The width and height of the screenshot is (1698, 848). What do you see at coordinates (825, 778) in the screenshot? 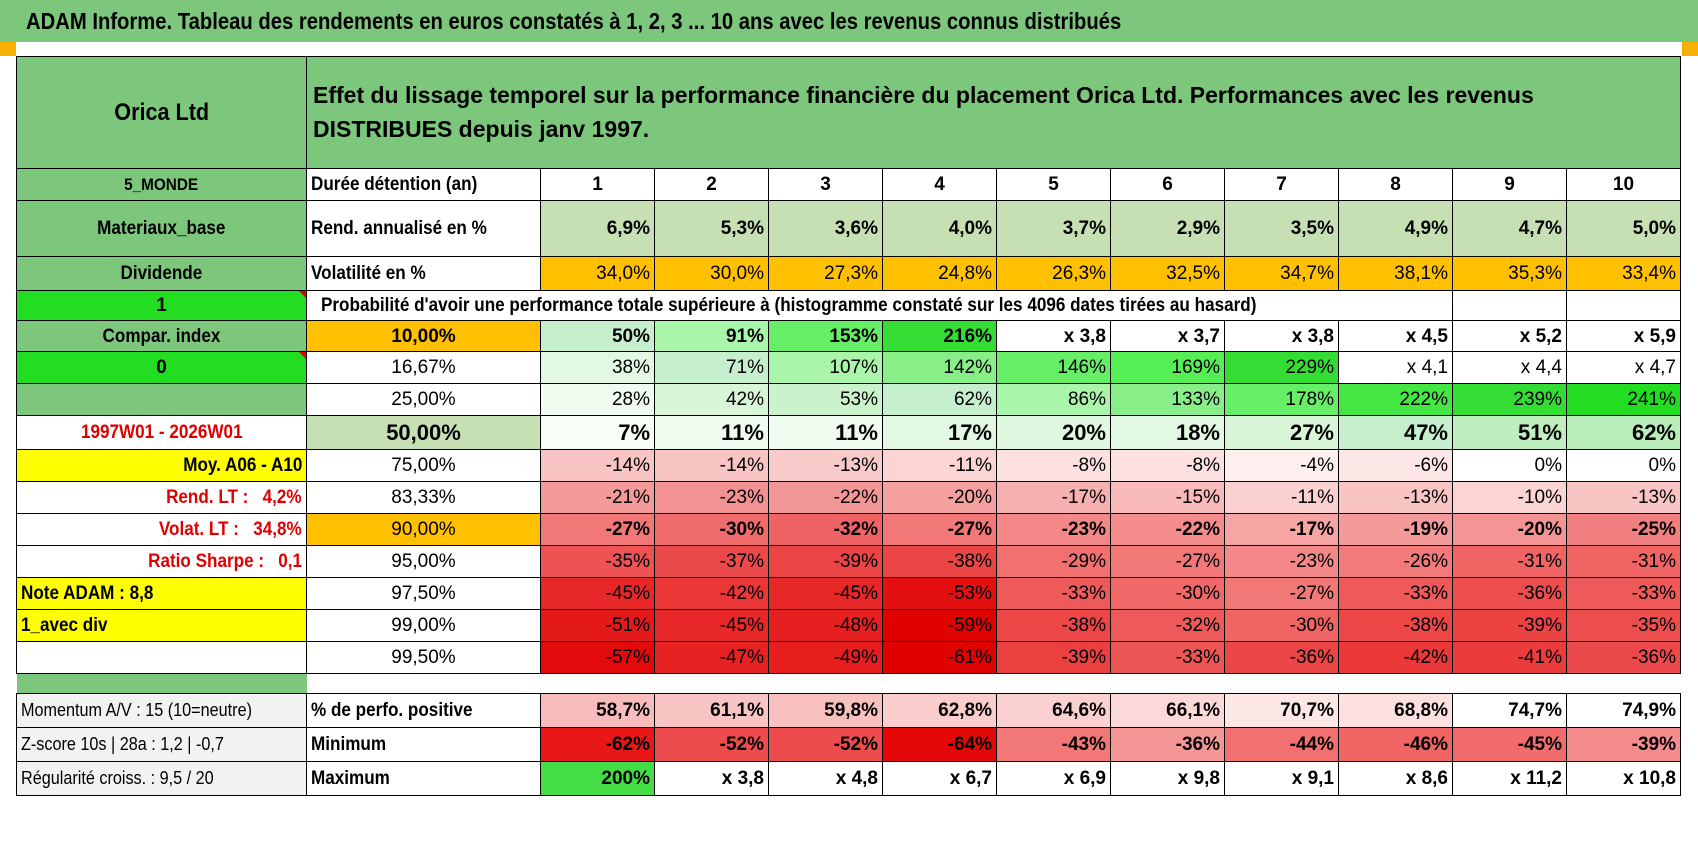
I see `stat-cell: x 4,8` at bounding box center [825, 778].